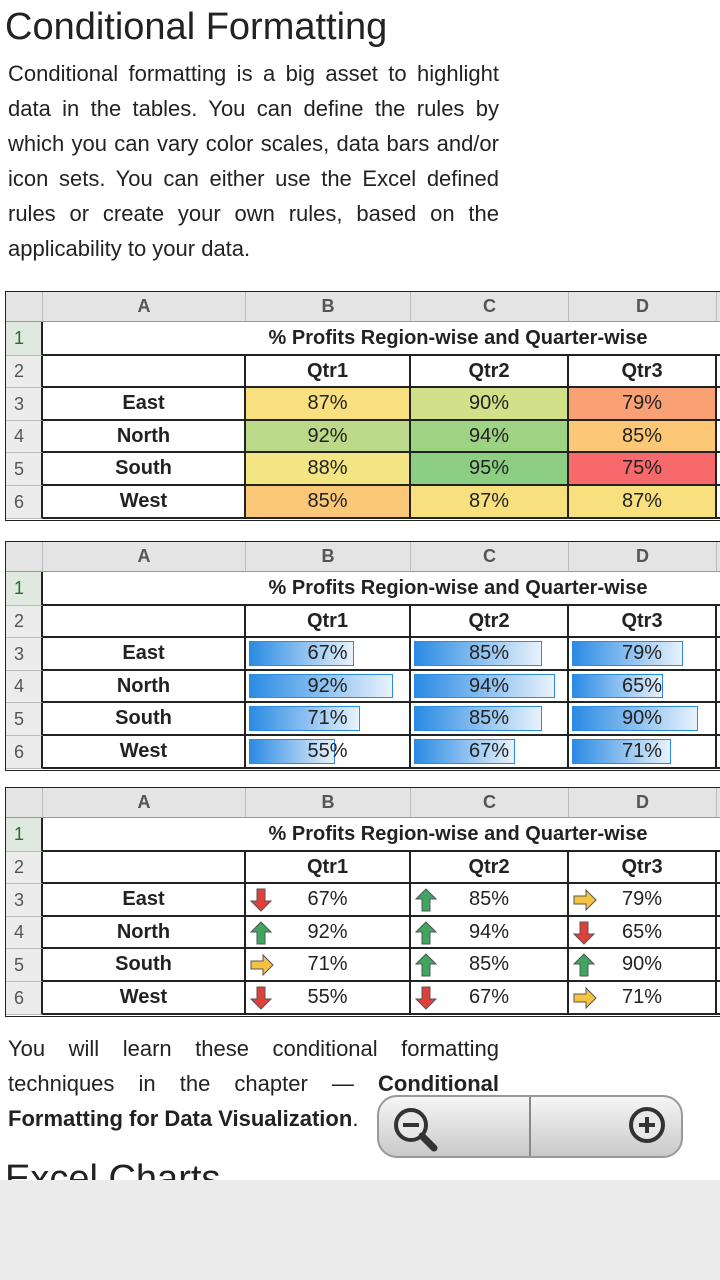 This screenshot has height=1280, width=720. I want to click on value-text: 90%, so click(642, 964).